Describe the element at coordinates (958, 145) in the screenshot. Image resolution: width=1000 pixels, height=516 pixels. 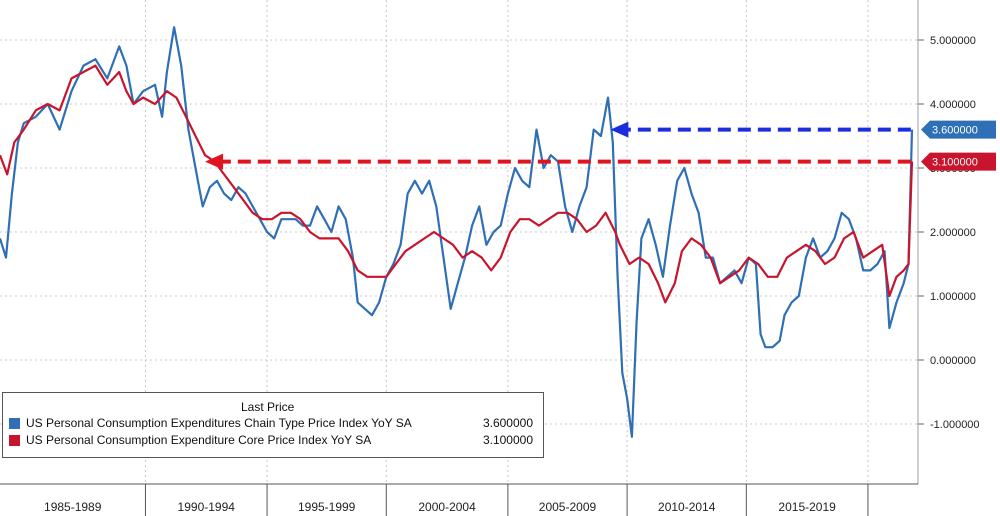
I see `last-value-tags: 3.600000 3.100000` at that location.